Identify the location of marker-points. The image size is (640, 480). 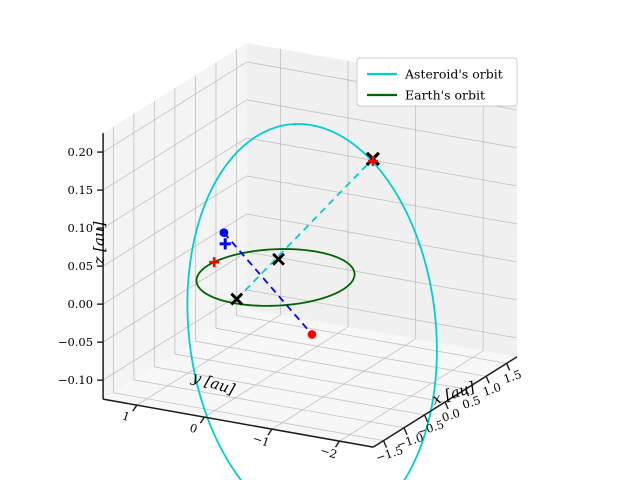
(295, 245).